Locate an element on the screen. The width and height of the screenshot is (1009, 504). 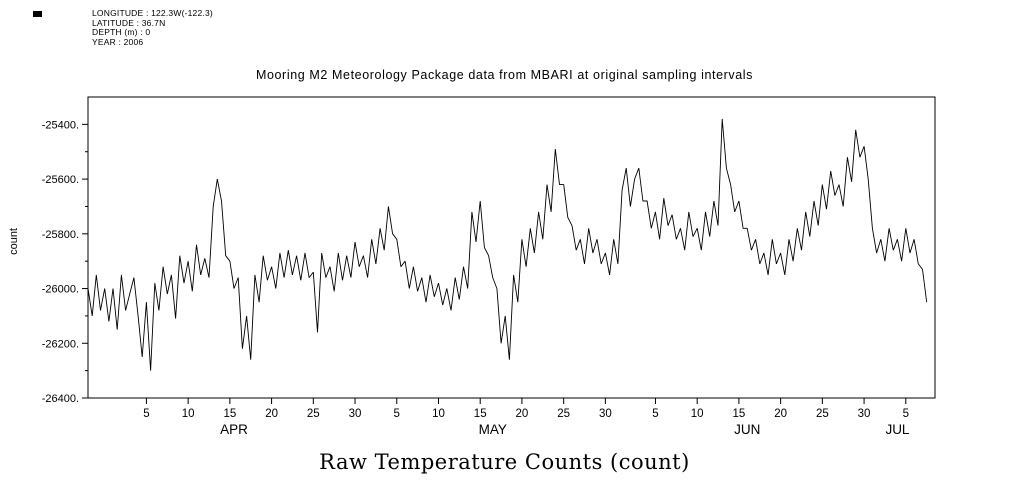
y-tick-label: -25600. is located at coordinates (60, 180).